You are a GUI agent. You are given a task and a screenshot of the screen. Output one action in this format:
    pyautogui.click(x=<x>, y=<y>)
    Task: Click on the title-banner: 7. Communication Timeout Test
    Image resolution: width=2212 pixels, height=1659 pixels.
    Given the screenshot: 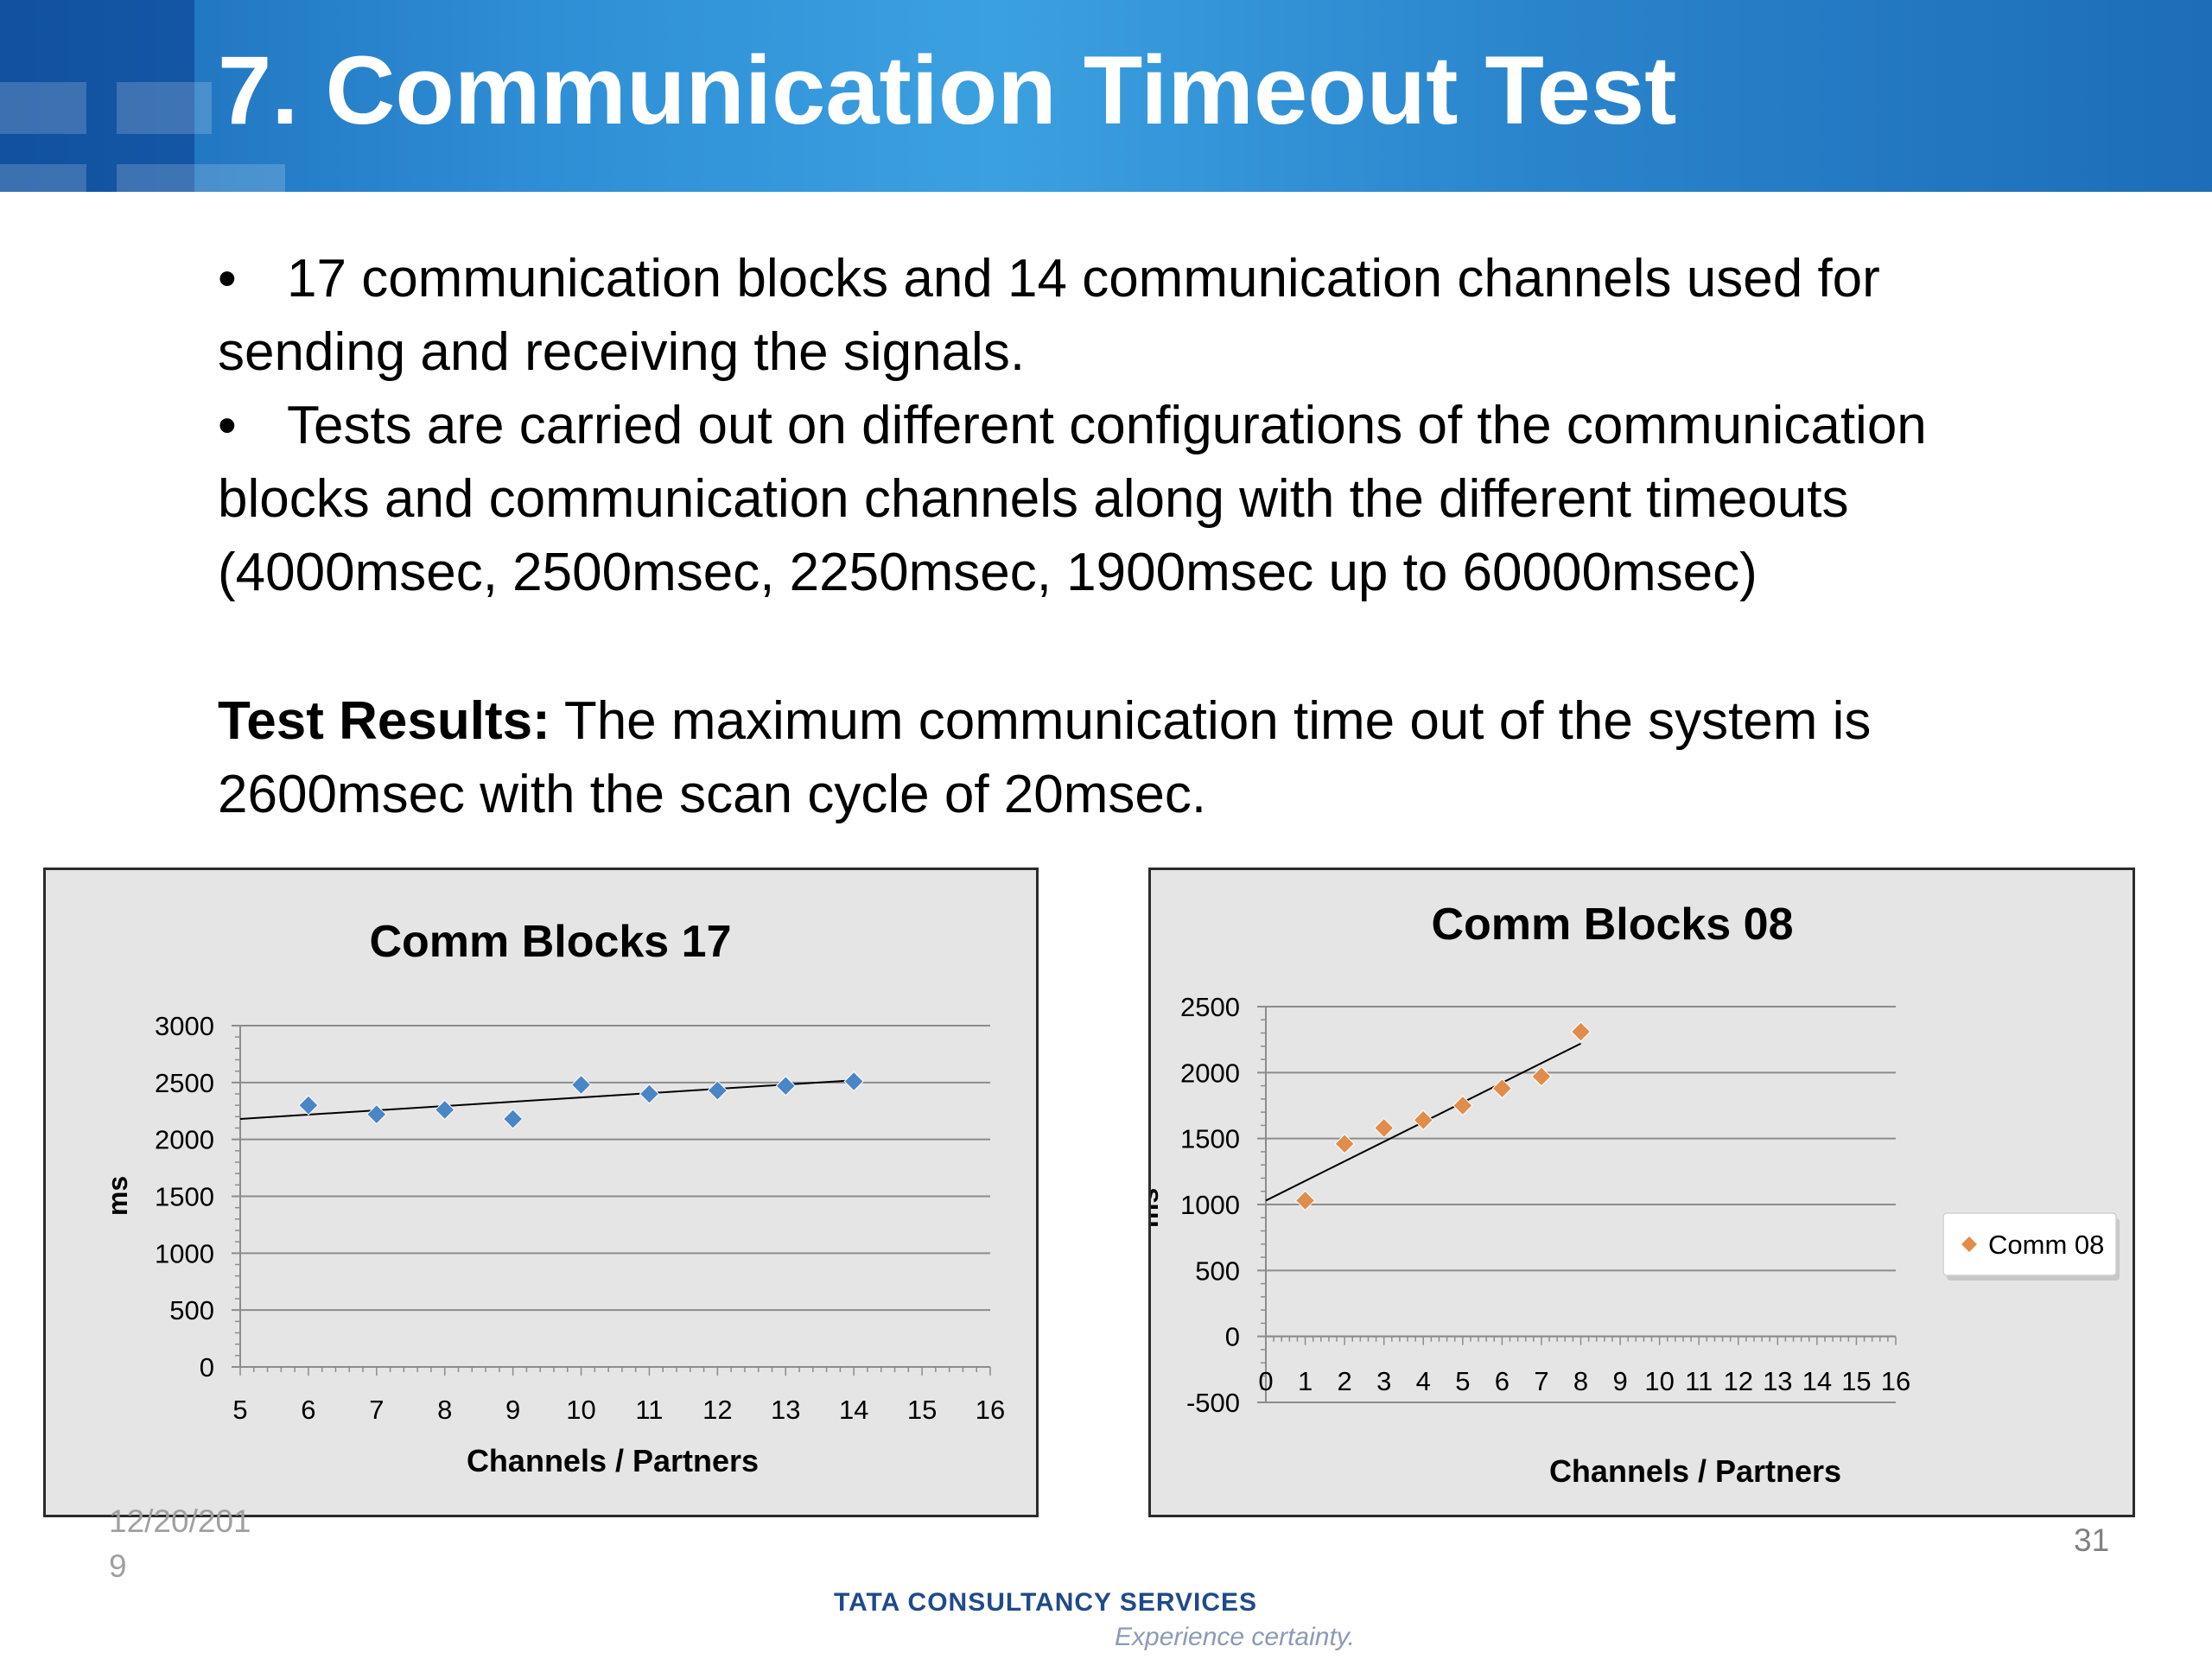 What is the action you would take?
    pyautogui.click(x=1106, y=96)
    